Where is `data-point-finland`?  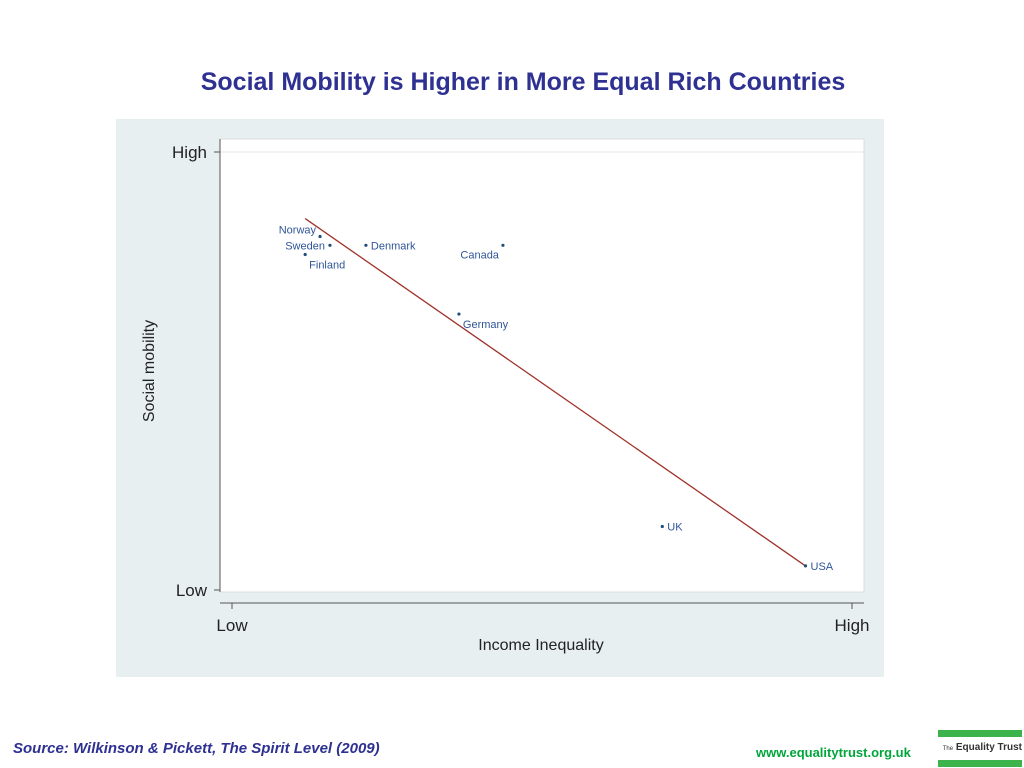 data-point-finland is located at coordinates (305, 254).